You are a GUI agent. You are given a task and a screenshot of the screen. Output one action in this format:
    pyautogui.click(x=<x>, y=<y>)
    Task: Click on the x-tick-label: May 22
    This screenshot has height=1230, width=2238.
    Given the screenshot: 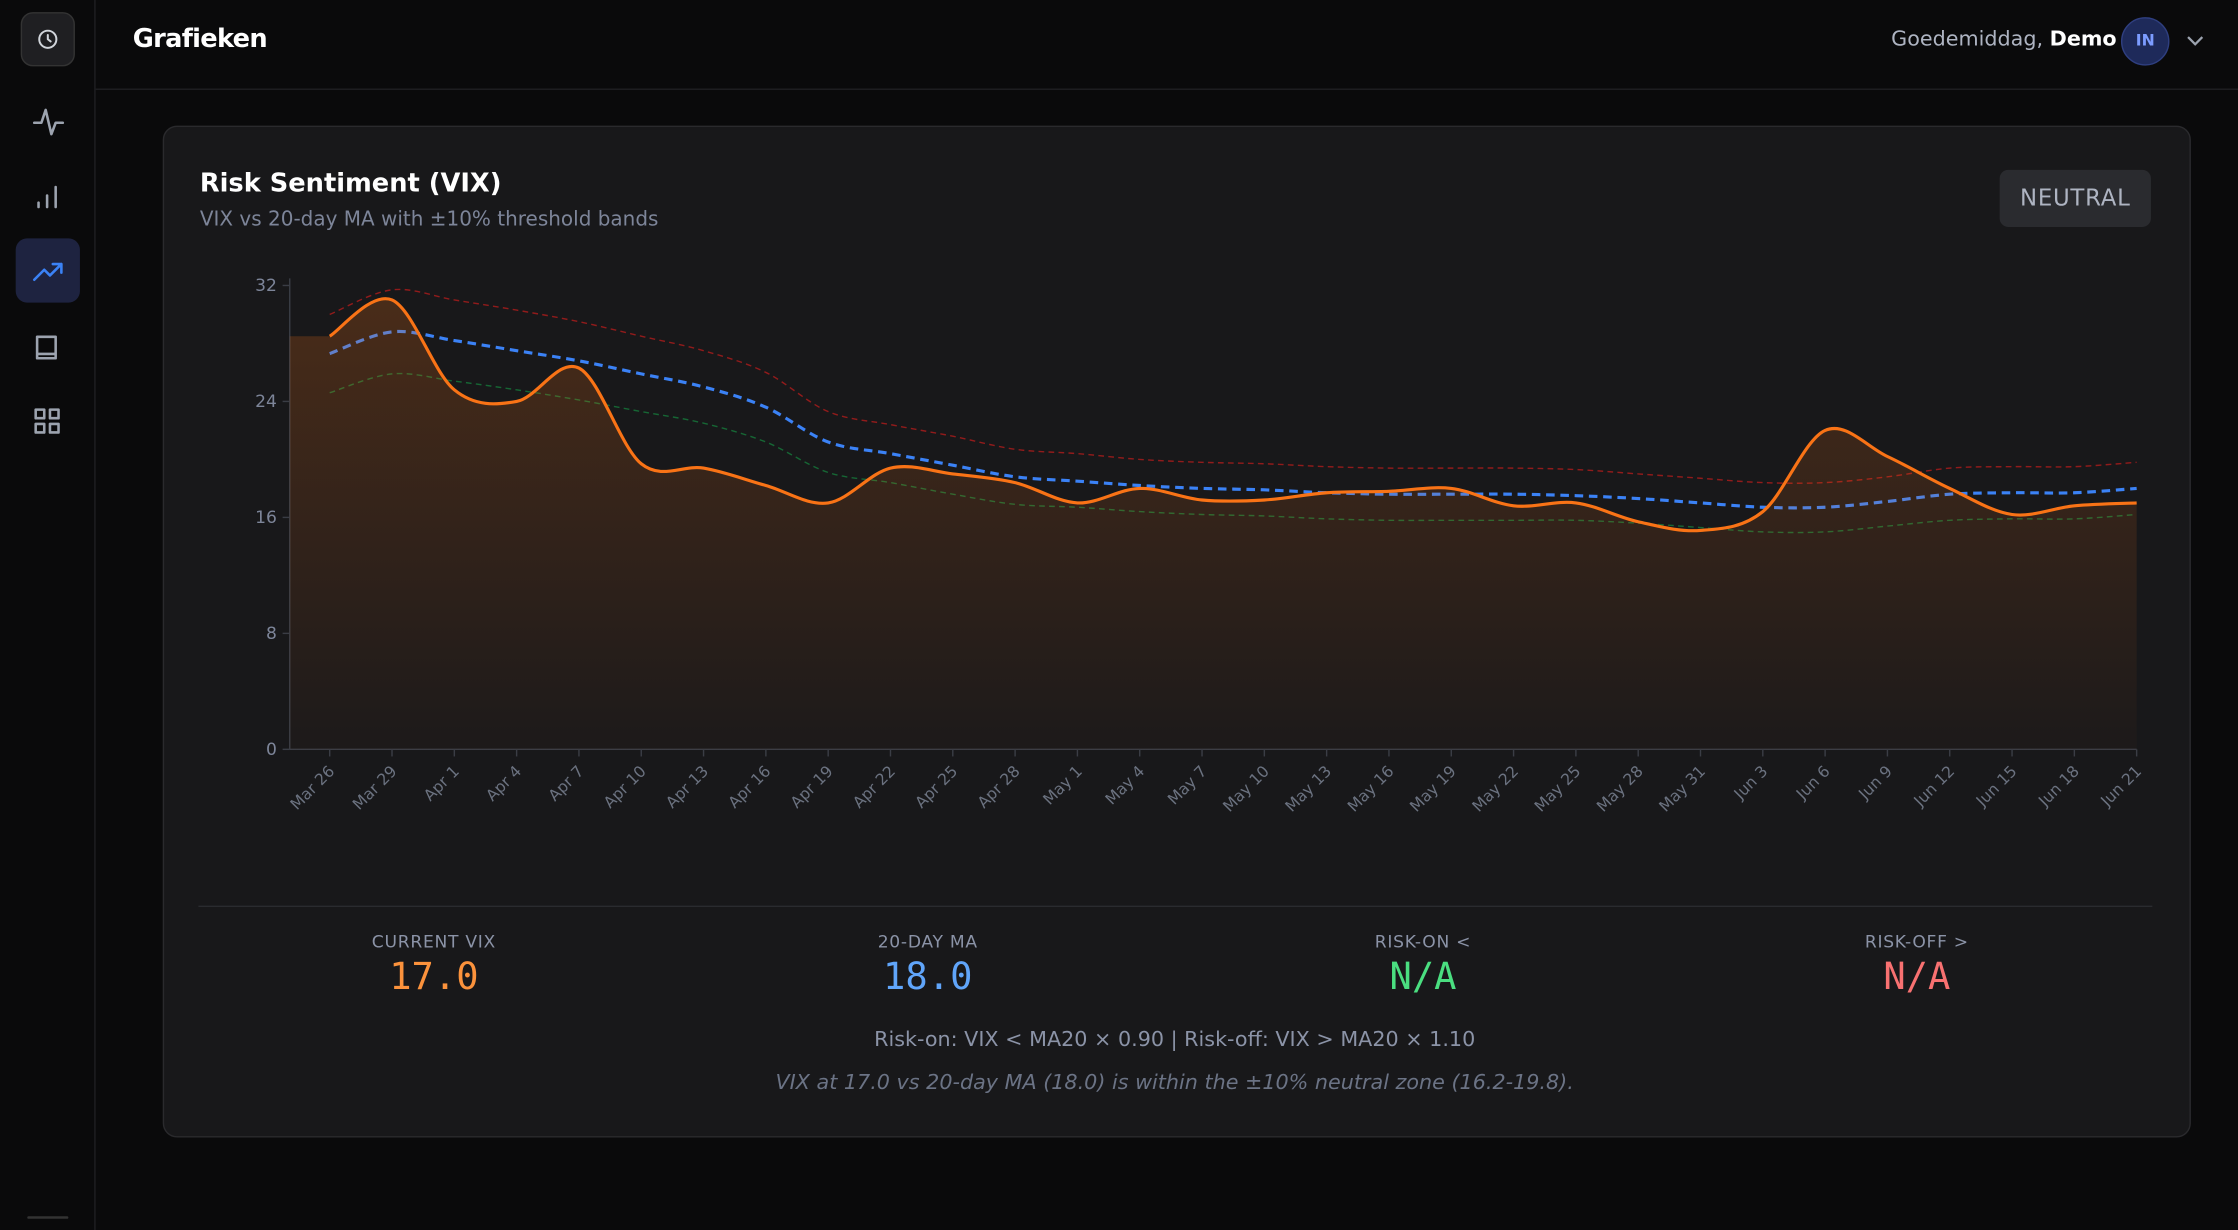 What is the action you would take?
    pyautogui.click(x=1495, y=789)
    